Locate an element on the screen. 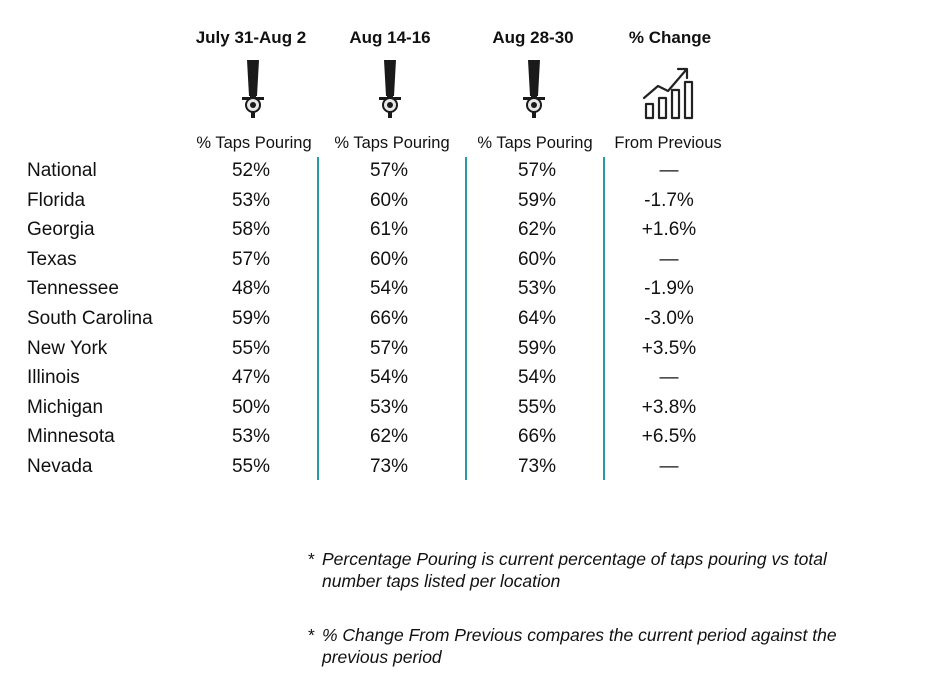  column-subheader-1: % Taps Pouring is located at coordinates (254, 143).